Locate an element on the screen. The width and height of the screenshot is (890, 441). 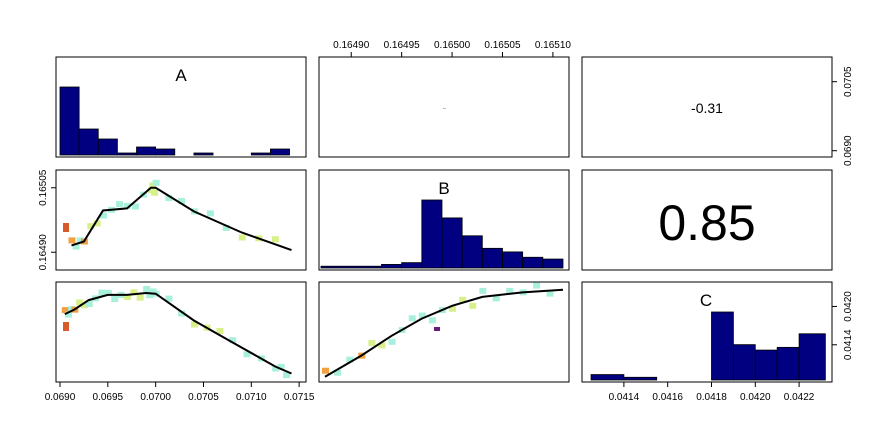
smoother-line-B_vs_A is located at coordinates (181, 219).